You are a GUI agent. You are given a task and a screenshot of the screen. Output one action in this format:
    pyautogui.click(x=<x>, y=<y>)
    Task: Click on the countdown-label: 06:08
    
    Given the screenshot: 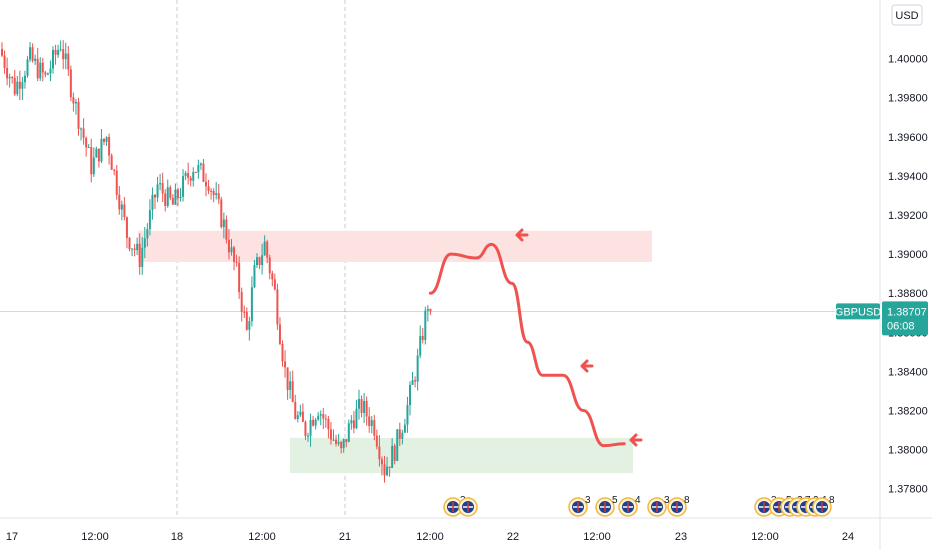 What is the action you would take?
    pyautogui.click(x=901, y=326)
    